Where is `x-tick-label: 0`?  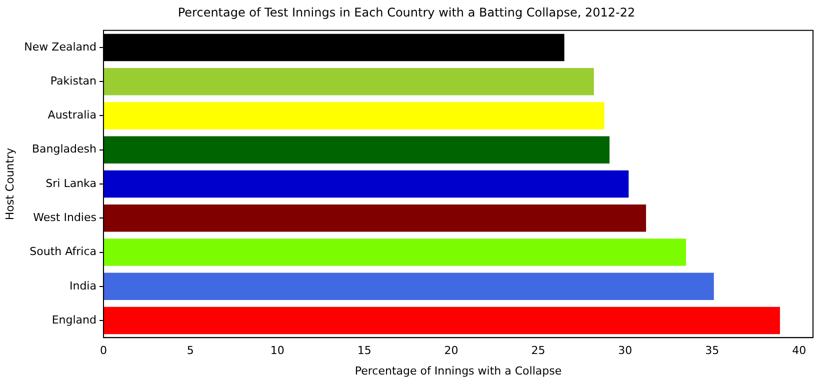
x-tick-label: 0 is located at coordinates (103, 351).